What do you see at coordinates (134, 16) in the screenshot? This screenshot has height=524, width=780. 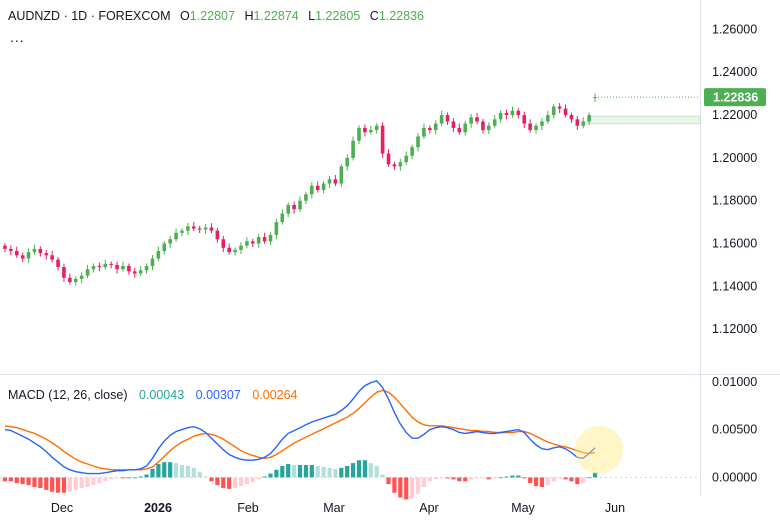 I see `source-label: FOREXCOM` at bounding box center [134, 16].